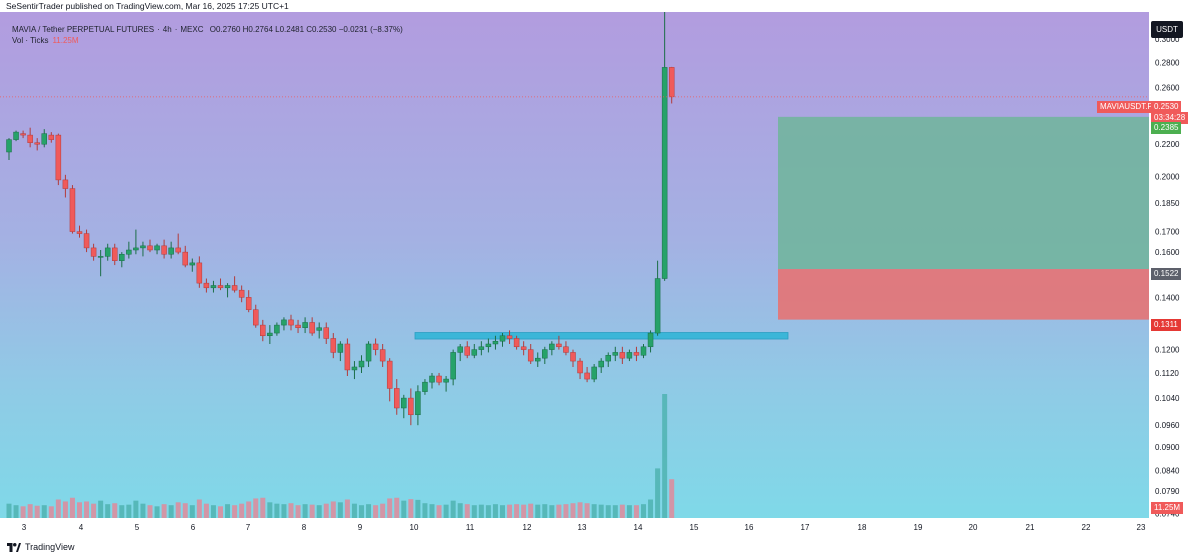 This screenshot has height=560, width=1199. What do you see at coordinates (81, 527) in the screenshot?
I see `date-tick-label: 4` at bounding box center [81, 527].